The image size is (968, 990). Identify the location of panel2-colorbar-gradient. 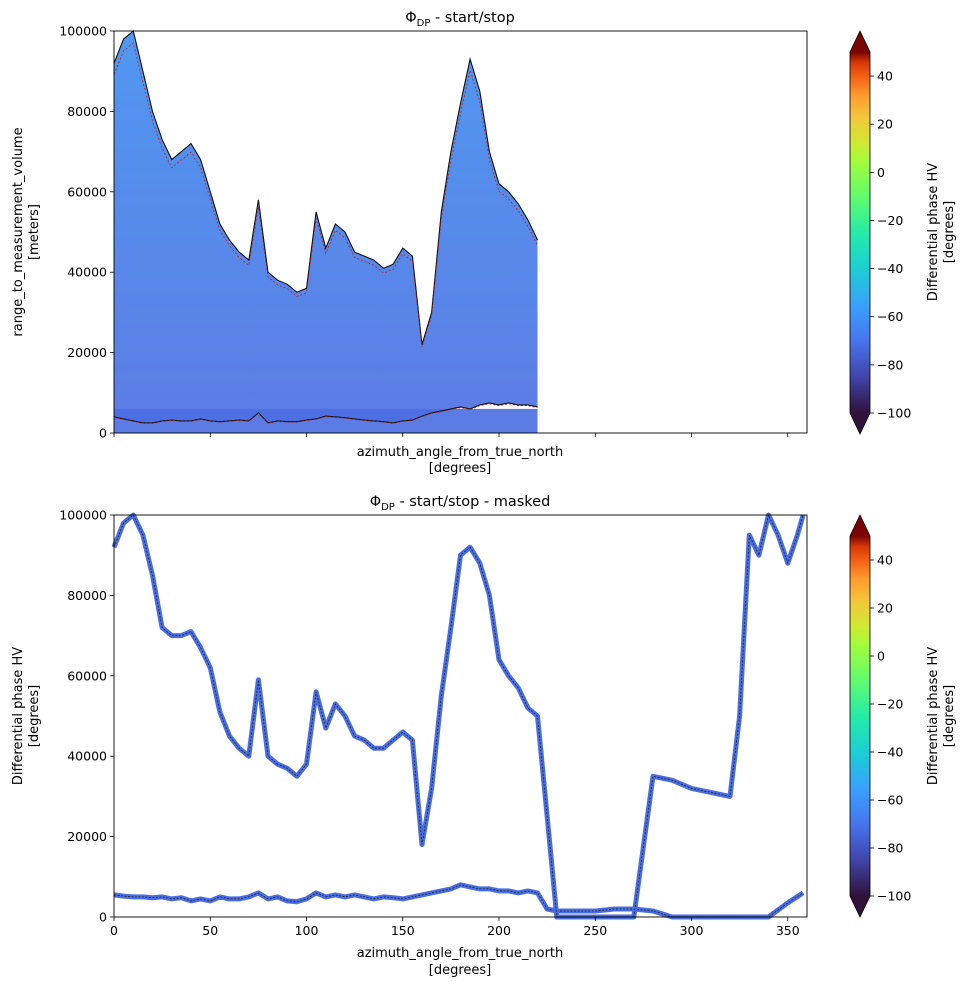
(860, 716).